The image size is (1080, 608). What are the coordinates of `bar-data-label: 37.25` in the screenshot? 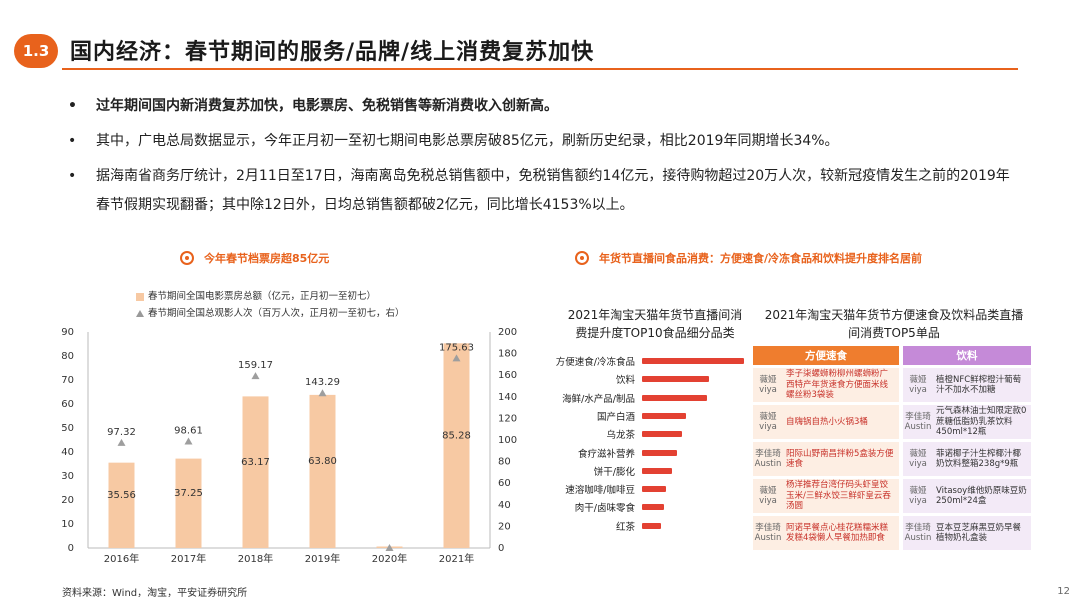 It's located at (188, 493).